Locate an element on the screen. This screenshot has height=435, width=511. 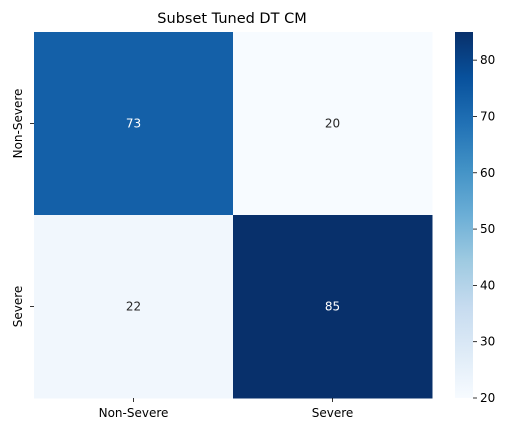
colorbar-tick-label: 20 is located at coordinates (487, 398).